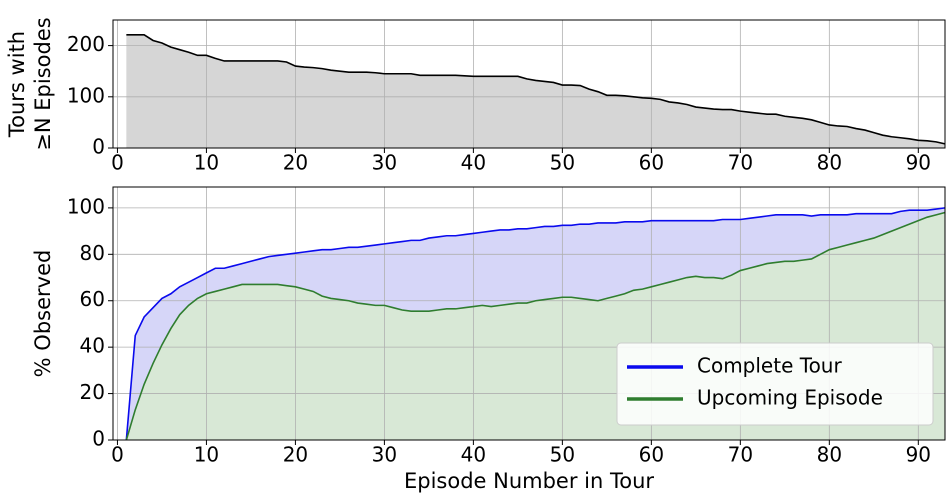 The height and width of the screenshot is (504, 951). What do you see at coordinates (92, 392) in the screenshot?
I see `y-tick-label: 20` at bounding box center [92, 392].